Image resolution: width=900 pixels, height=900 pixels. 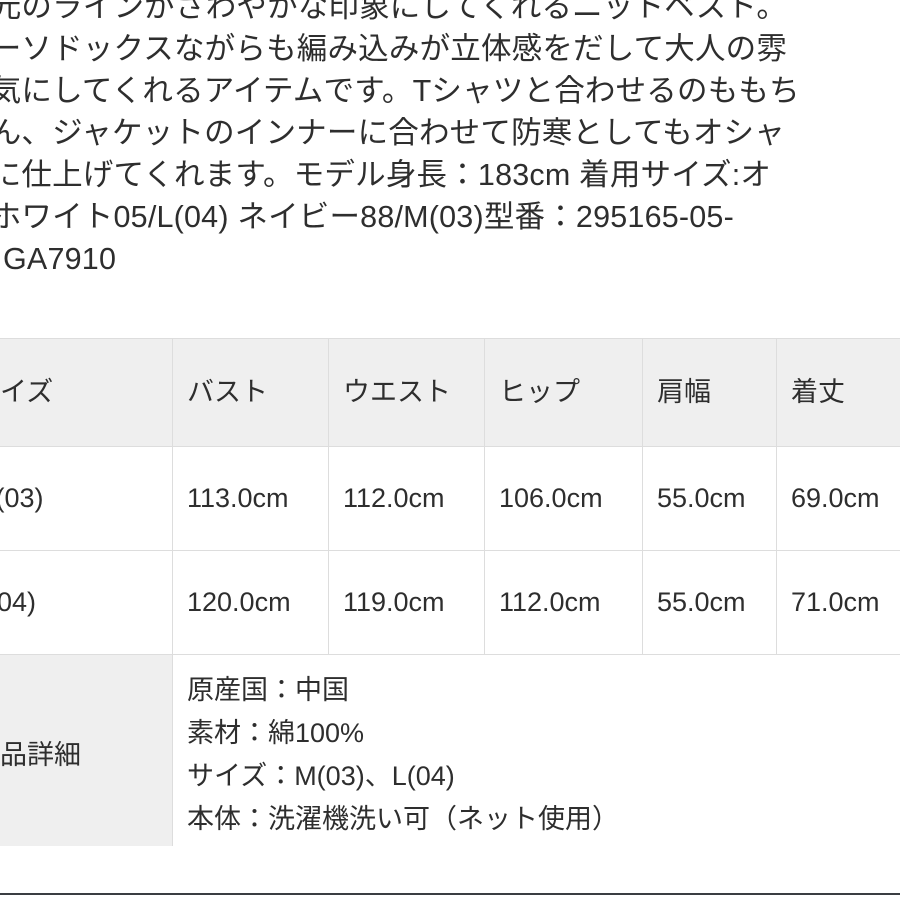 I want to click on detail-line-material: 素材：綿100%, so click(x=276, y=733).